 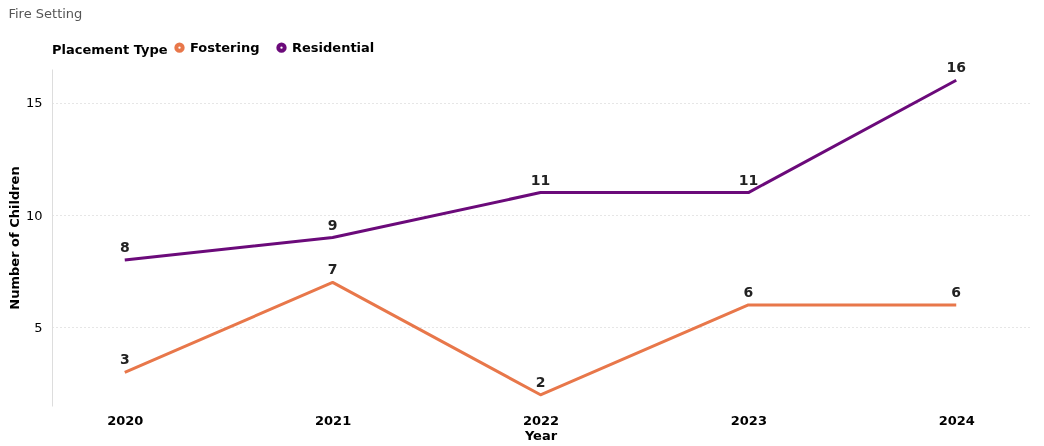 I want to click on x-tick-label: 2024, so click(x=956, y=420).